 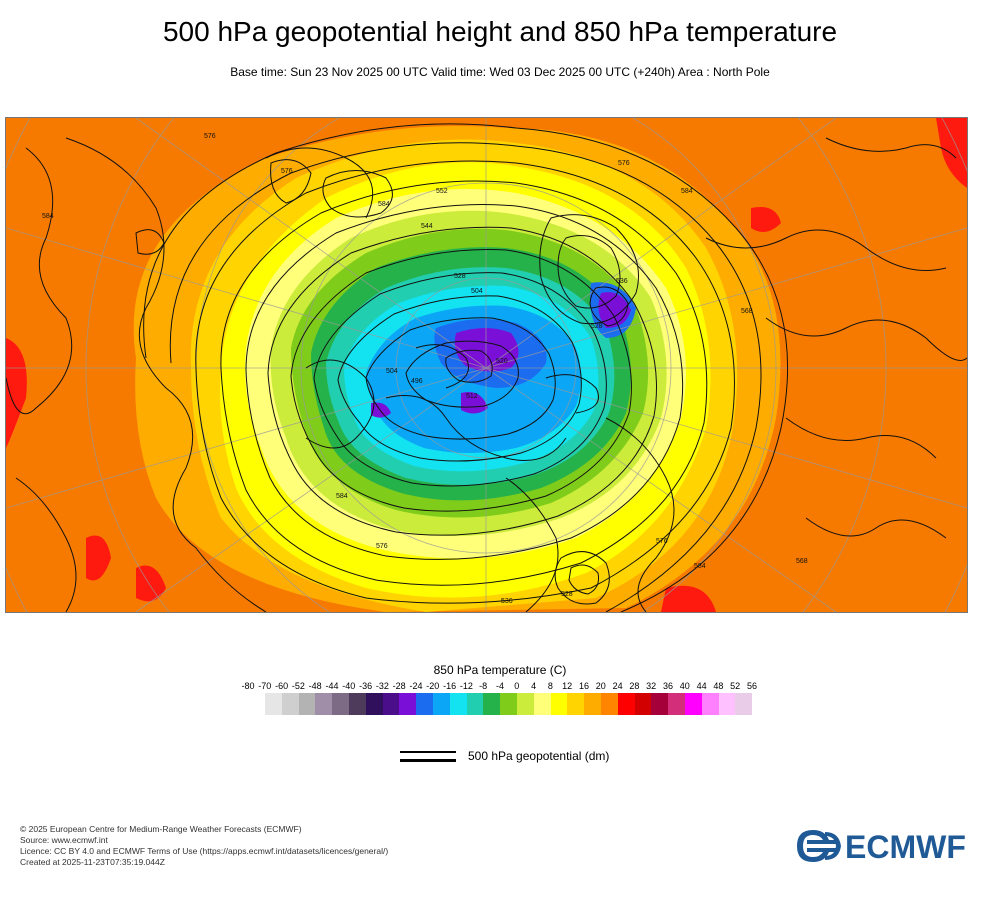 I want to click on legend-tick-label: 24, so click(x=617, y=686).